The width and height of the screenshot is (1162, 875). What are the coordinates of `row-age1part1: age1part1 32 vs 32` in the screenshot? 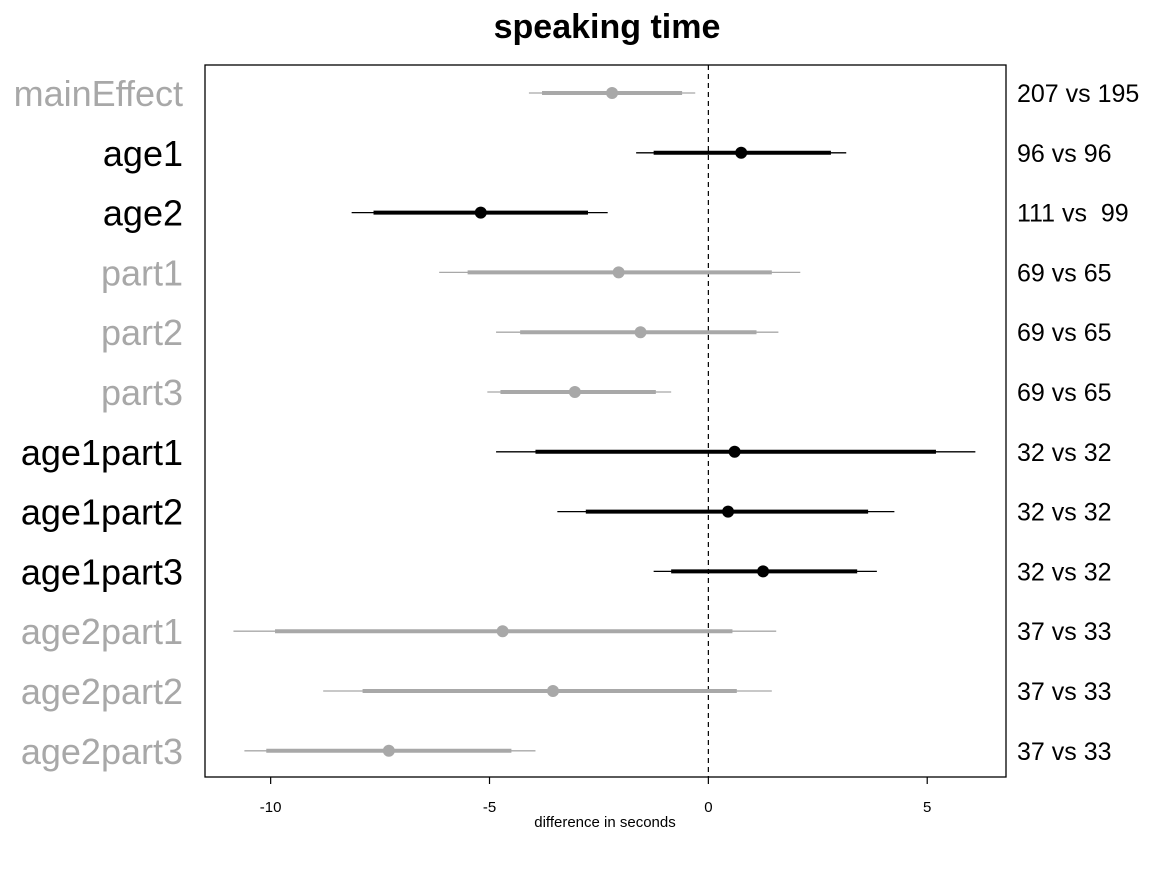 It's located at (566, 452).